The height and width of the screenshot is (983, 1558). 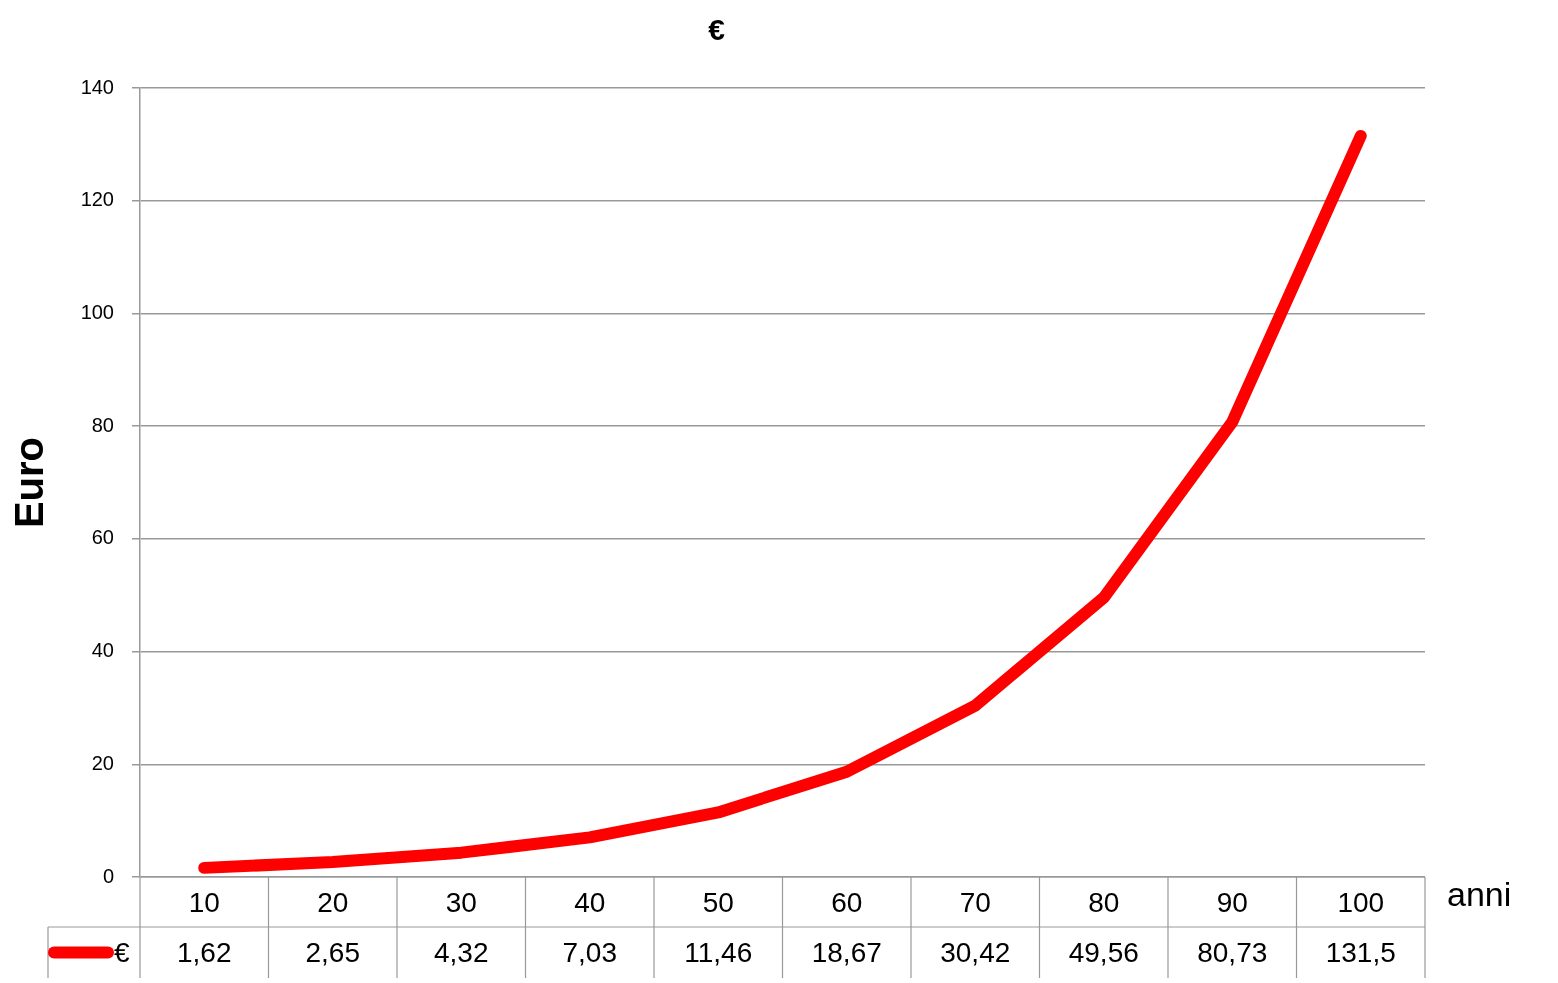 What do you see at coordinates (846, 953) in the screenshot?
I see `data-label: 18,67` at bounding box center [846, 953].